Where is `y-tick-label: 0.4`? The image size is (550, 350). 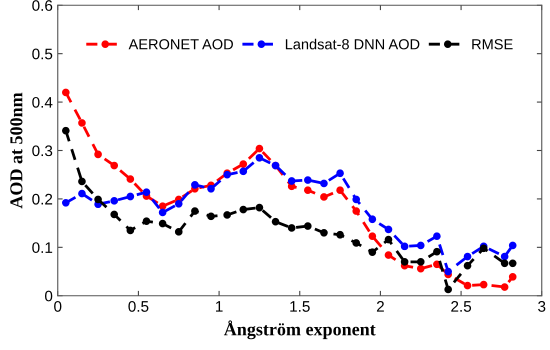
y-tick-label: 0.4 is located at coordinates (42, 102).